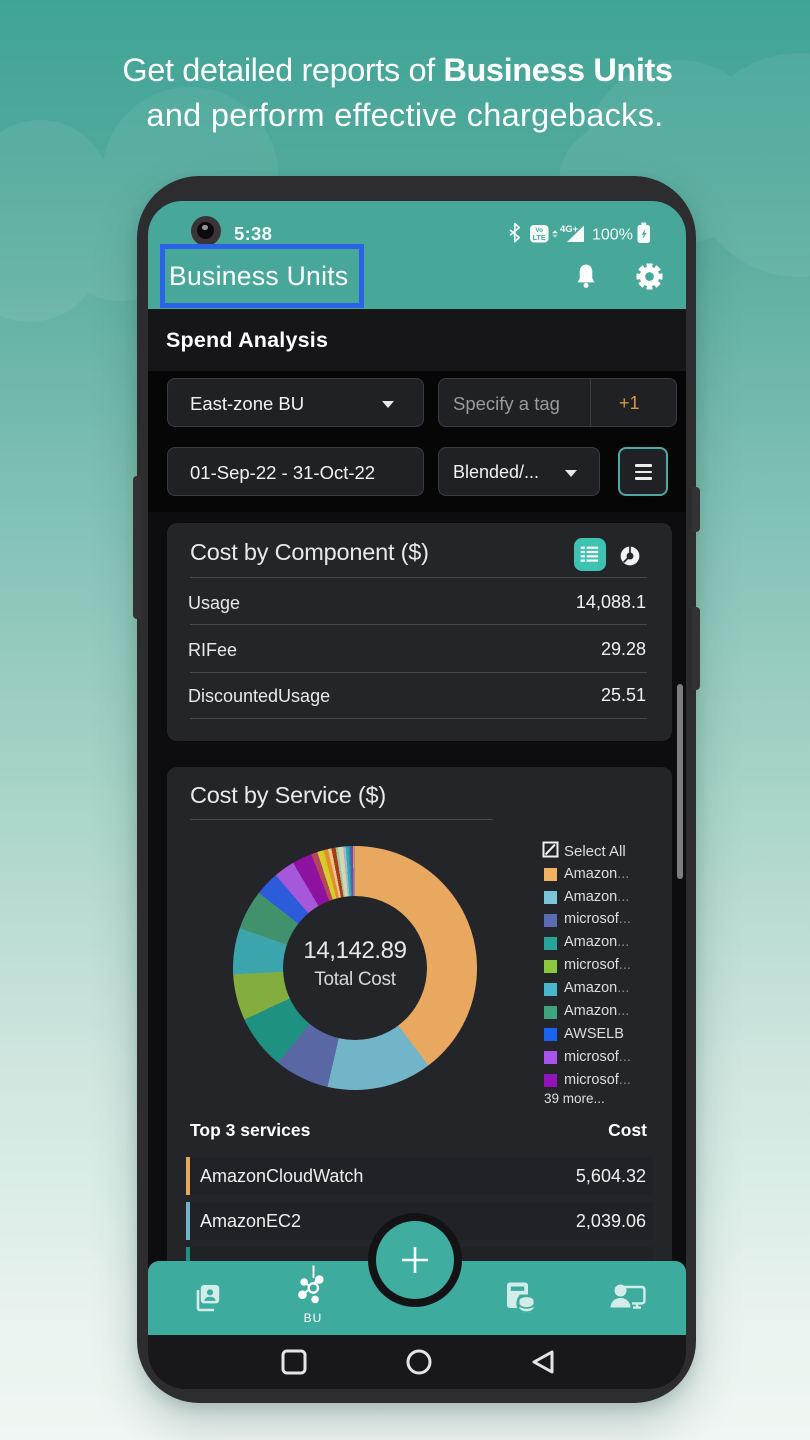  What do you see at coordinates (612, 235) in the screenshot?
I see `svg-text: 100%` at bounding box center [612, 235].